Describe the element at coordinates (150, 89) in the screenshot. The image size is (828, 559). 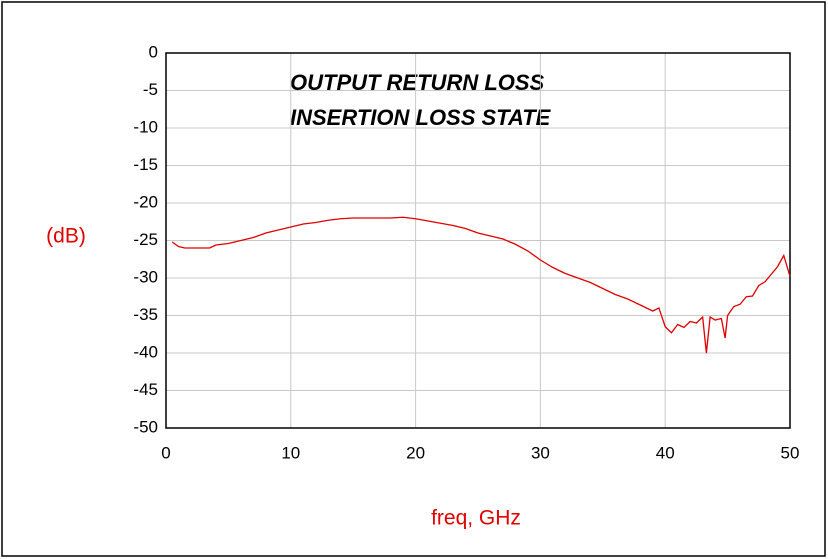
I see `y-tick-label: -5` at that location.